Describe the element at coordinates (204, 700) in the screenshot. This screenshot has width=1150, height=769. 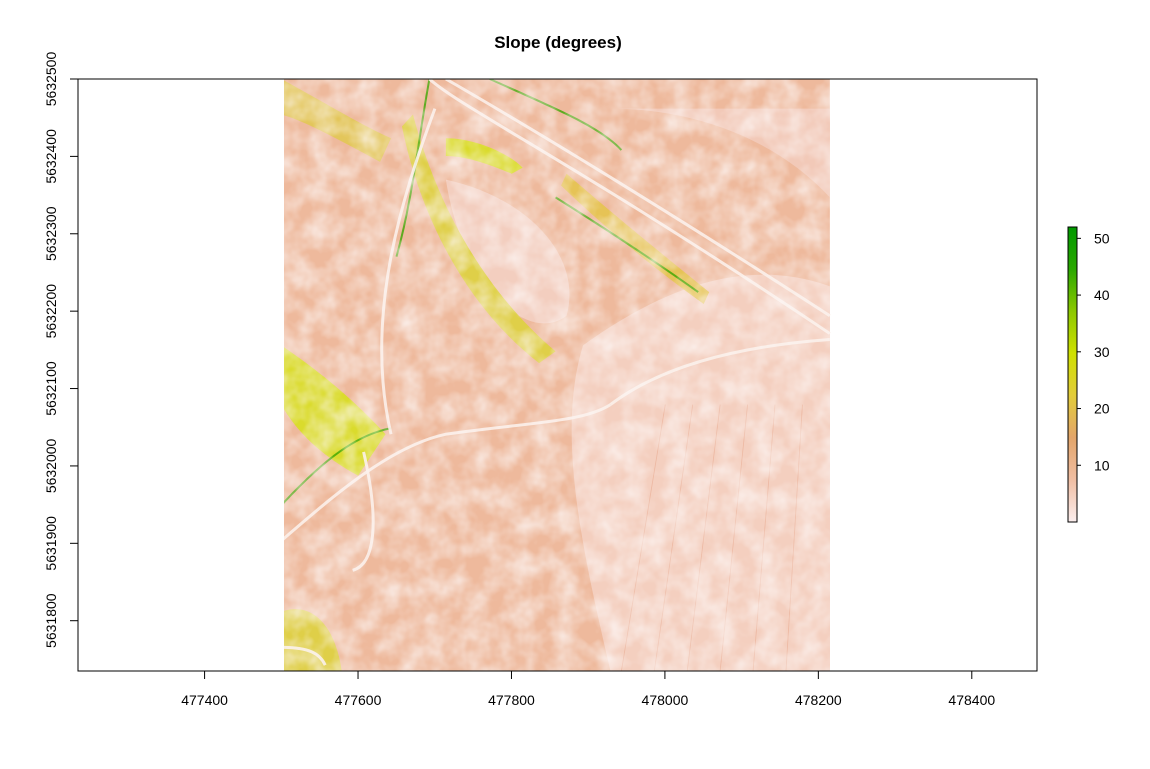
I see `x-tick-label: 477400` at that location.